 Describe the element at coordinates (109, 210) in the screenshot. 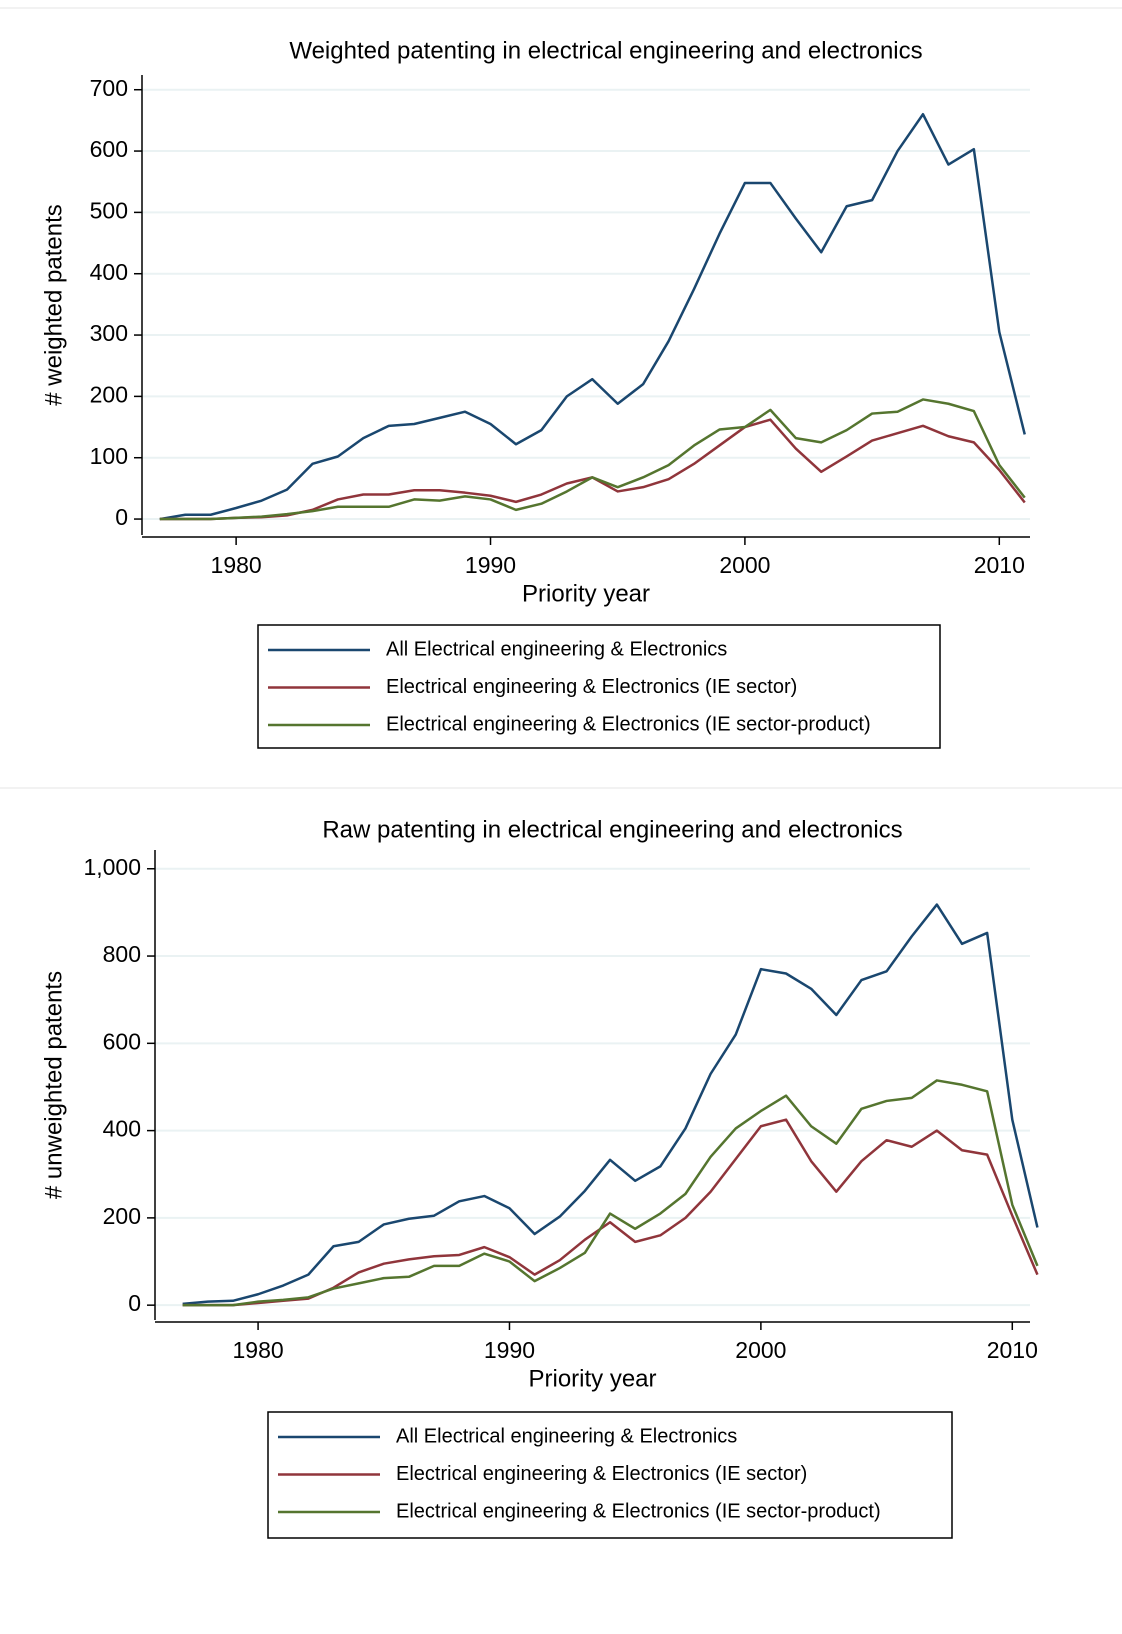

I see `y-tick-label: 500` at that location.